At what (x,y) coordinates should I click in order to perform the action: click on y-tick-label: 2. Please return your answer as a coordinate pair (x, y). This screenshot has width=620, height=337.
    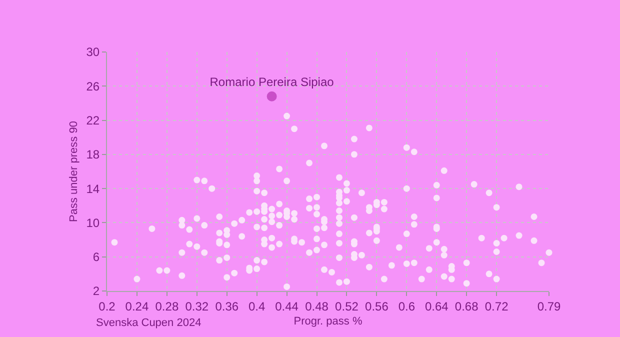
    Looking at the image, I should click on (96, 291).